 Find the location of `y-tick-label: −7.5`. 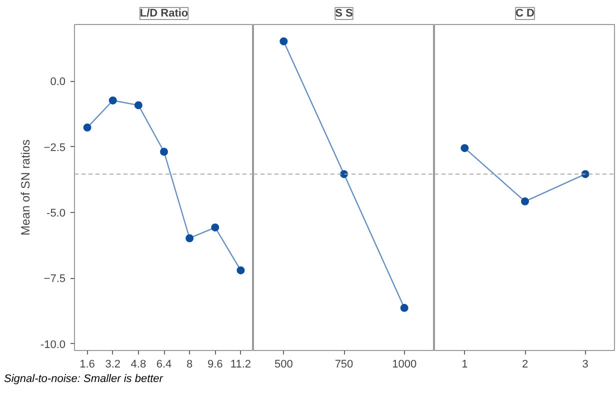

y-tick-label: −7.5 is located at coordinates (55, 279).